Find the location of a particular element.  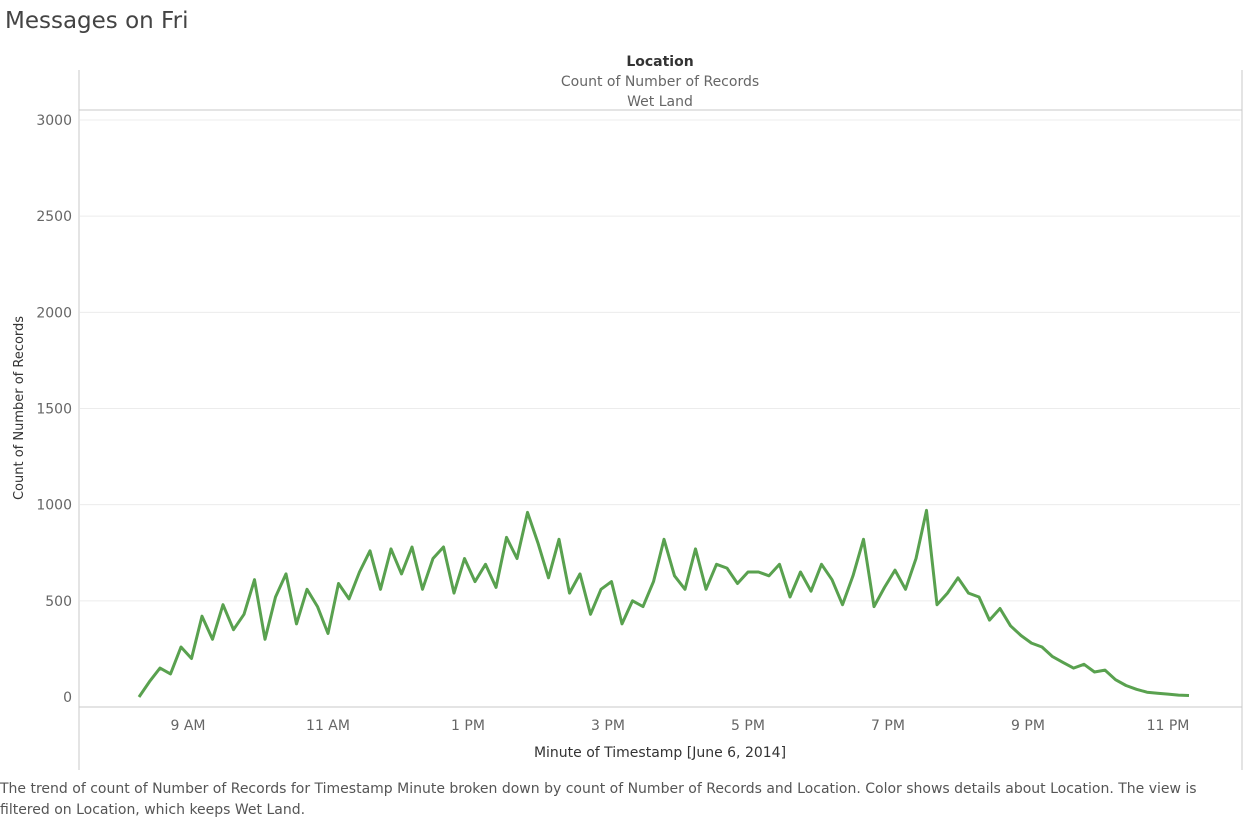

x-tick-labels: 9 AM 11 AM 1 PM 3 PM 5 PM 7 PM 9 PM 11 PM is located at coordinates (679, 726).